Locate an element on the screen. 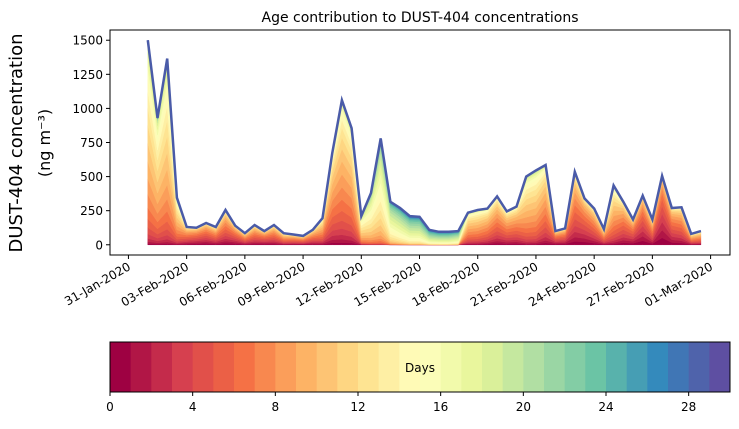 Image resolution: width=739 pixels, height=429 pixels. colorbar-label: Days is located at coordinates (420, 368).